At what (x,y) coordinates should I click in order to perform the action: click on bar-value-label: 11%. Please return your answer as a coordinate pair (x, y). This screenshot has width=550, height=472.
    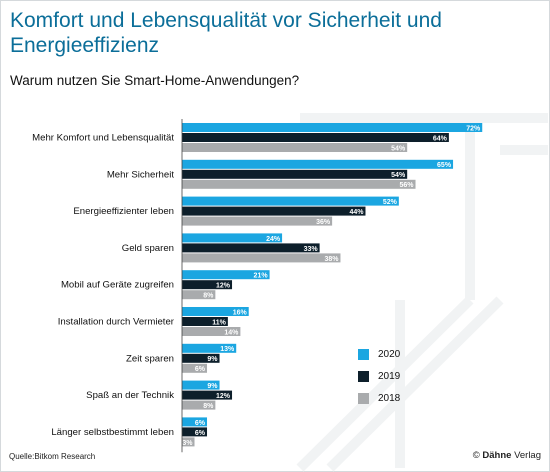
    Looking at the image, I should click on (219, 322).